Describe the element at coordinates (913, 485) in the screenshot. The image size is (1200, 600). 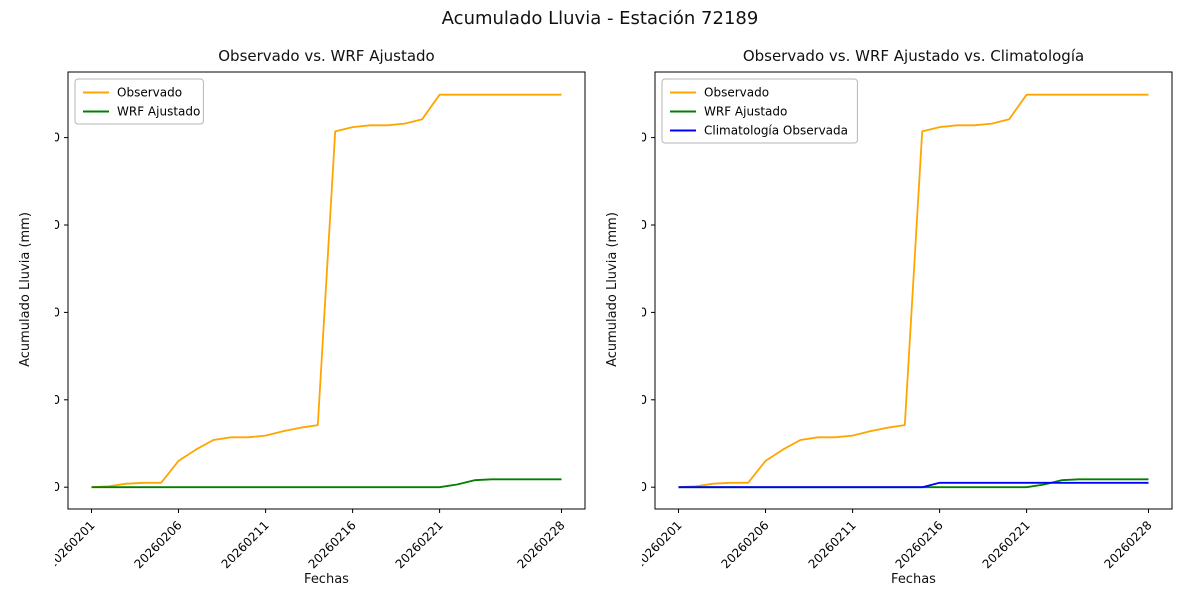
I see `series-line-climatolog-a-observada` at that location.